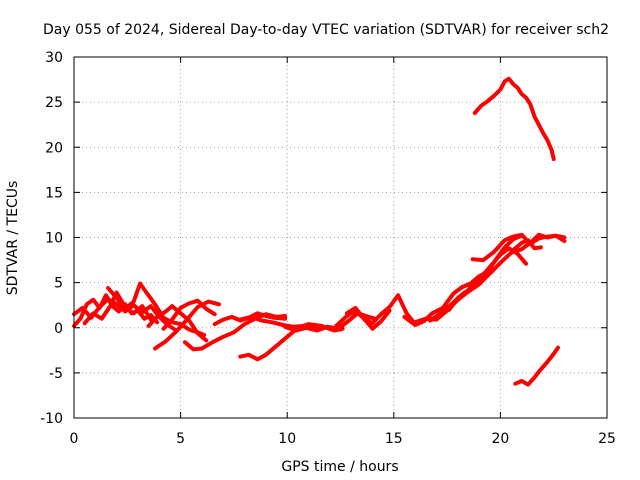  Describe the element at coordinates (13, 238) in the screenshot. I see `y-axis-label: SDTVAR / TECUs` at that location.